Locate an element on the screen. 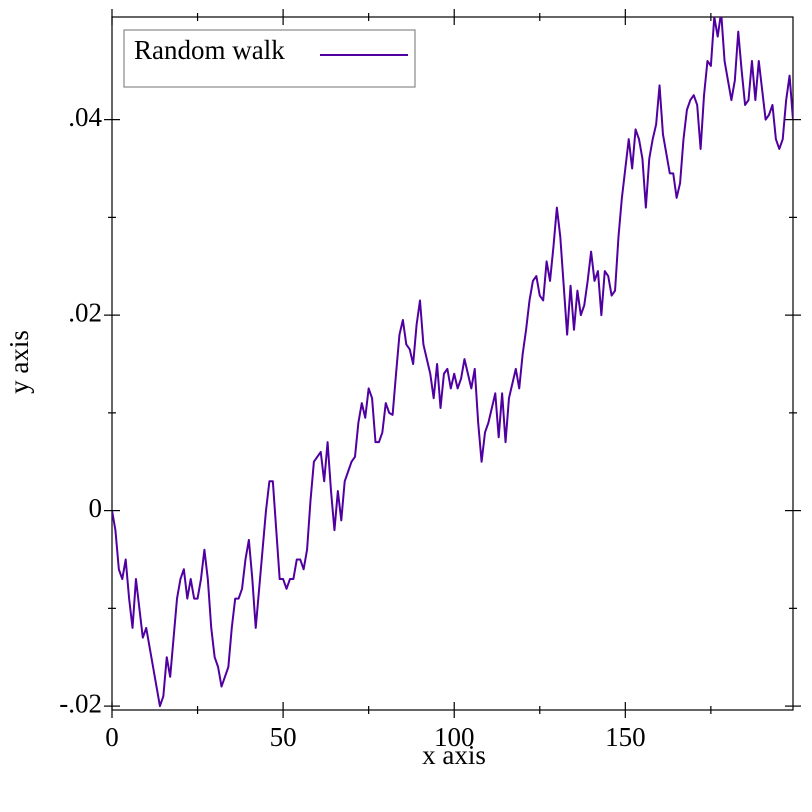 This screenshot has height=812, width=812. x-tick-label: 0 is located at coordinates (112, 737).